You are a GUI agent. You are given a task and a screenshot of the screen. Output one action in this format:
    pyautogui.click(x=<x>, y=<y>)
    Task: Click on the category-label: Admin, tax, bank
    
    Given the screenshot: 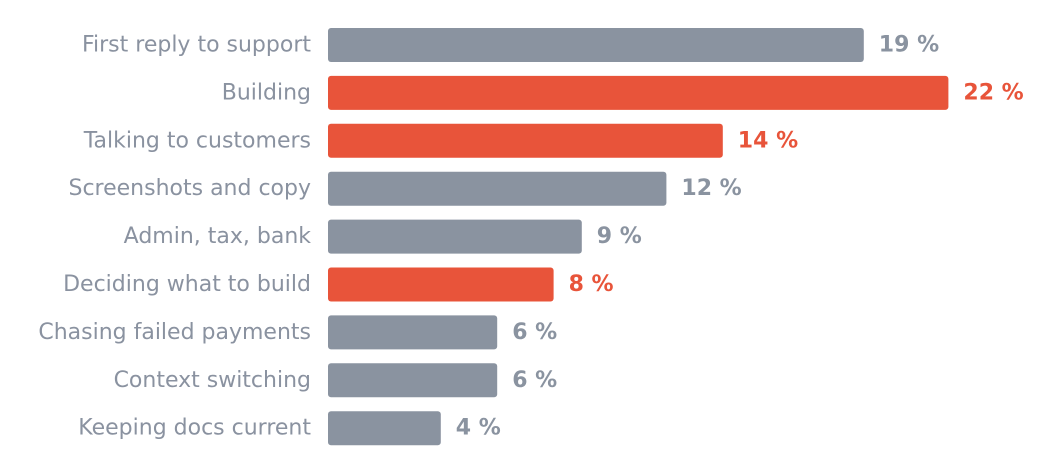 What is the action you would take?
    pyautogui.click(x=218, y=236)
    